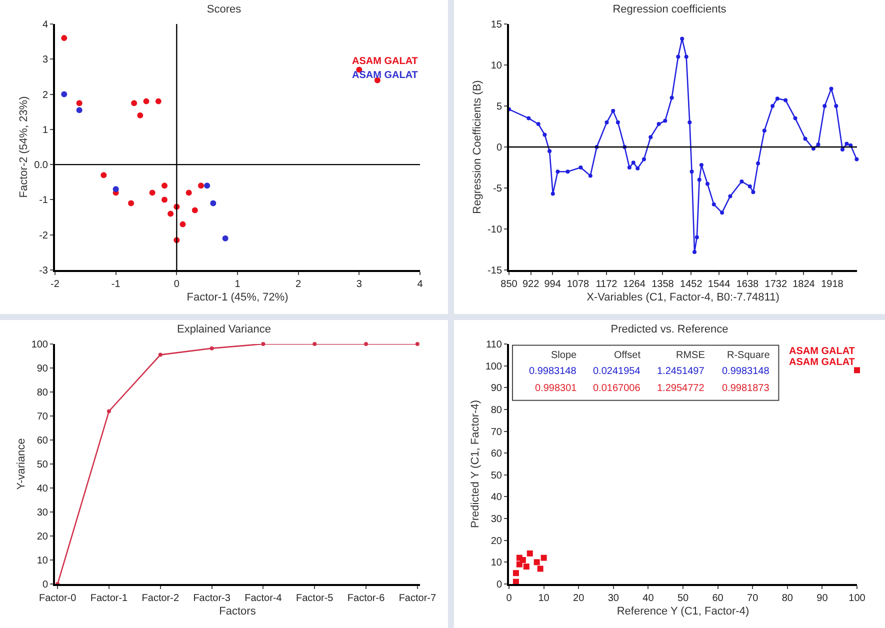 This screenshot has width=885, height=628. I want to click on y-tick-label: 2, so click(45, 95).